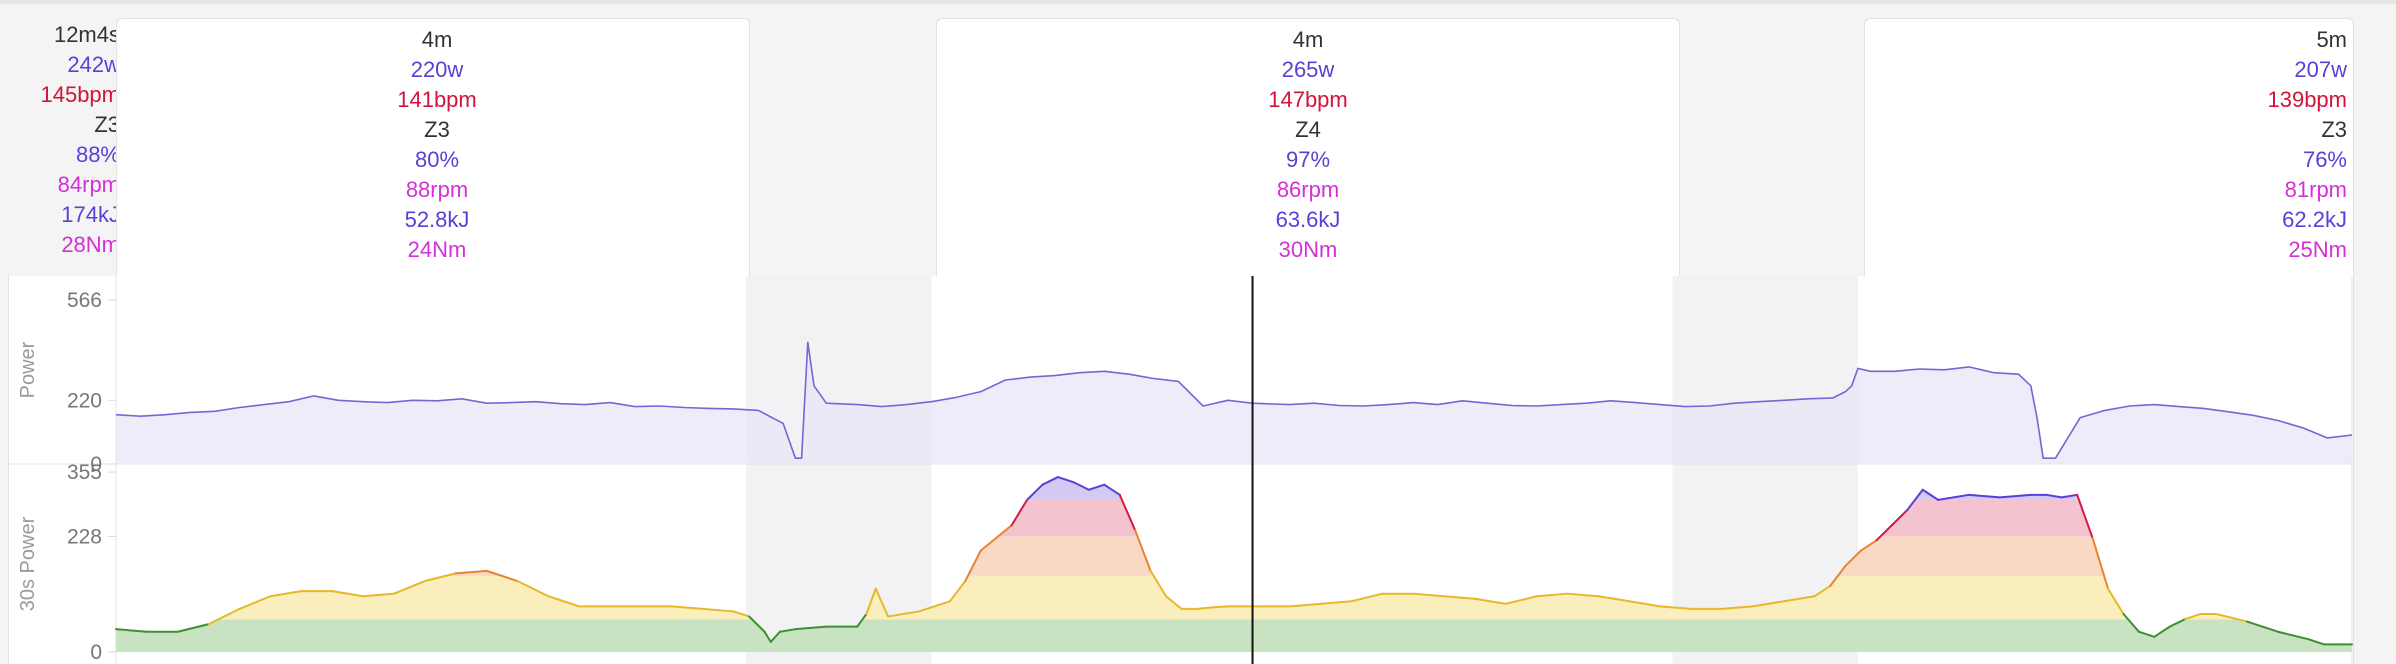 The image size is (2396, 664). Describe the element at coordinates (437, 189) in the screenshot. I see `interval-cadence: 88rpm` at that location.